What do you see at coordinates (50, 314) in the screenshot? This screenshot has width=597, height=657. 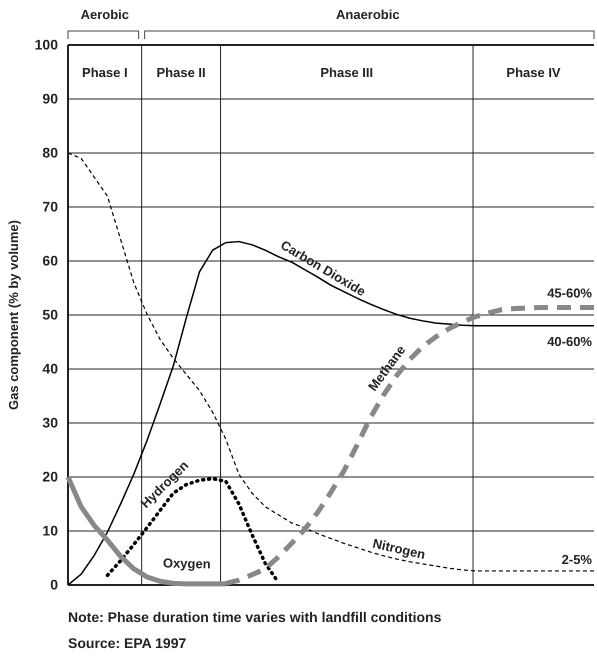 I see `y-tick-label: 50` at bounding box center [50, 314].